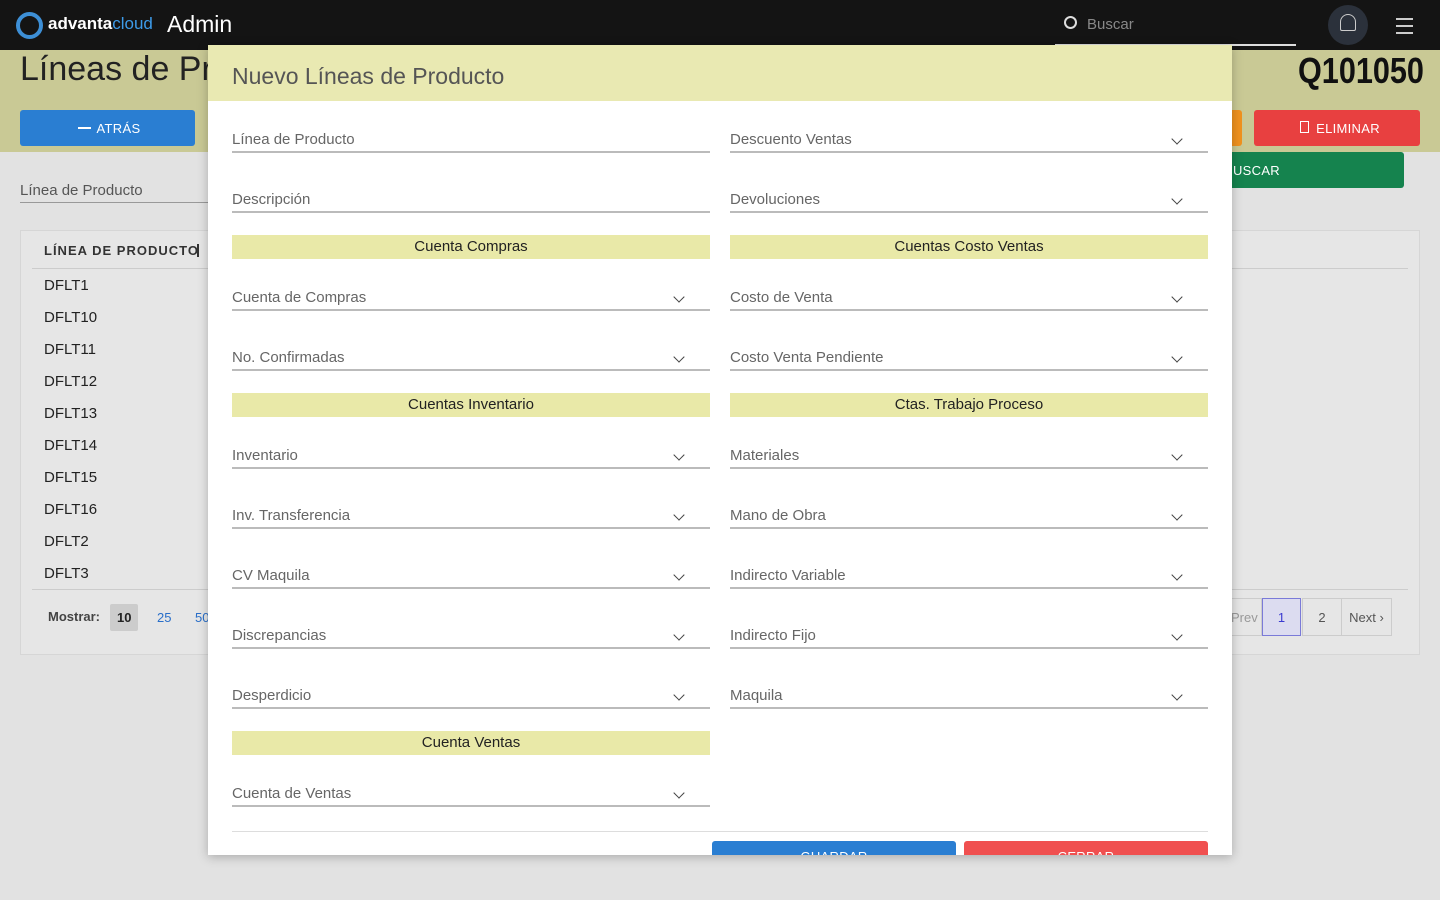 The height and width of the screenshot is (900, 1440). Describe the element at coordinates (834, 848) in the screenshot. I see `save-button: GUARDAR` at that location.